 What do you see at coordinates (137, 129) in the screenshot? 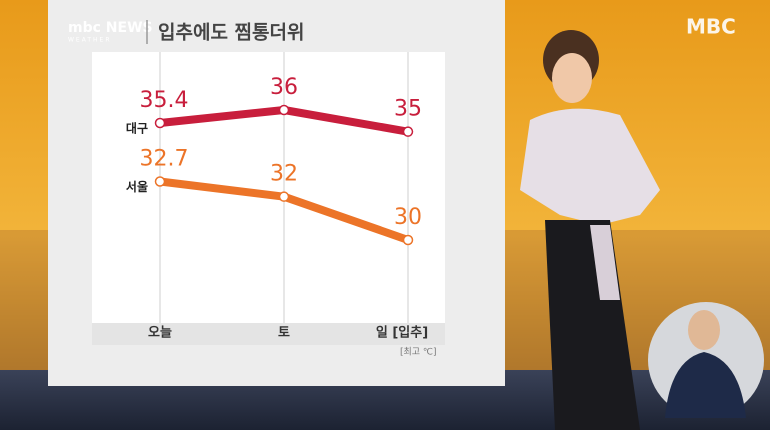
I see `series-label: 대구` at bounding box center [137, 129].